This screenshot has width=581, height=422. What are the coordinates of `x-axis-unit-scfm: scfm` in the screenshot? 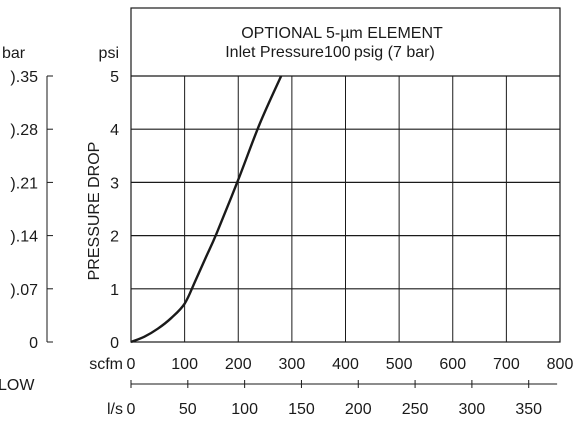 It's located at (106, 364).